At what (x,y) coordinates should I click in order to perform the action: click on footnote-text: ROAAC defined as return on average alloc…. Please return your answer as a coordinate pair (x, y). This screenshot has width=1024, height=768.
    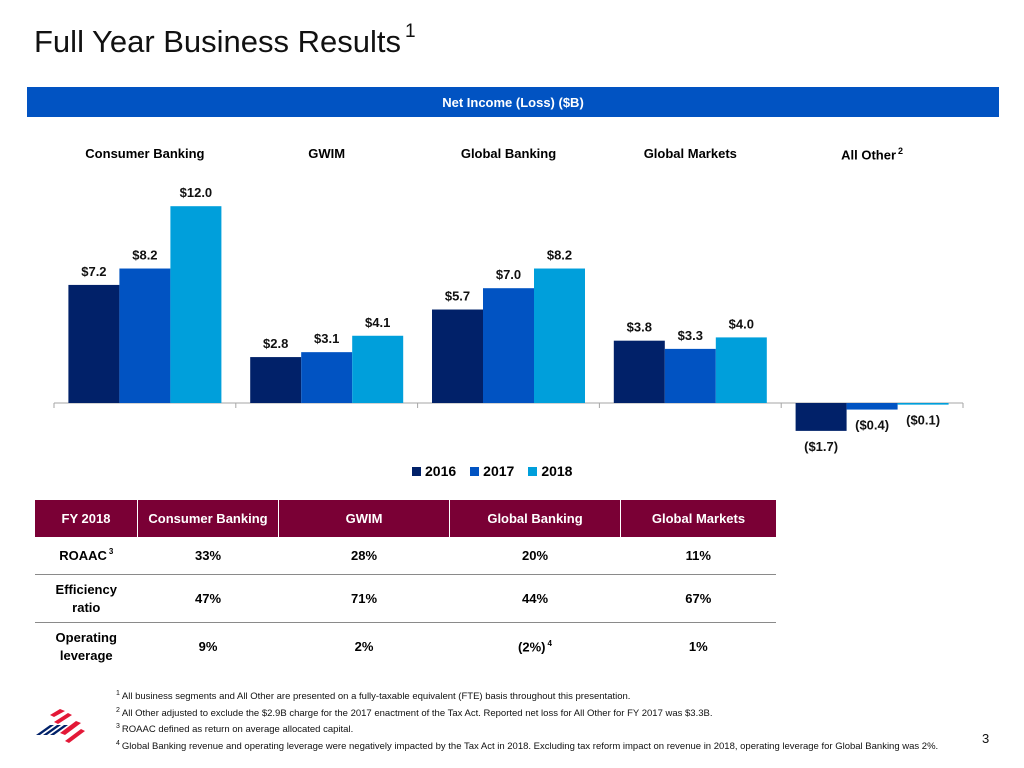
    Looking at the image, I should click on (237, 730).